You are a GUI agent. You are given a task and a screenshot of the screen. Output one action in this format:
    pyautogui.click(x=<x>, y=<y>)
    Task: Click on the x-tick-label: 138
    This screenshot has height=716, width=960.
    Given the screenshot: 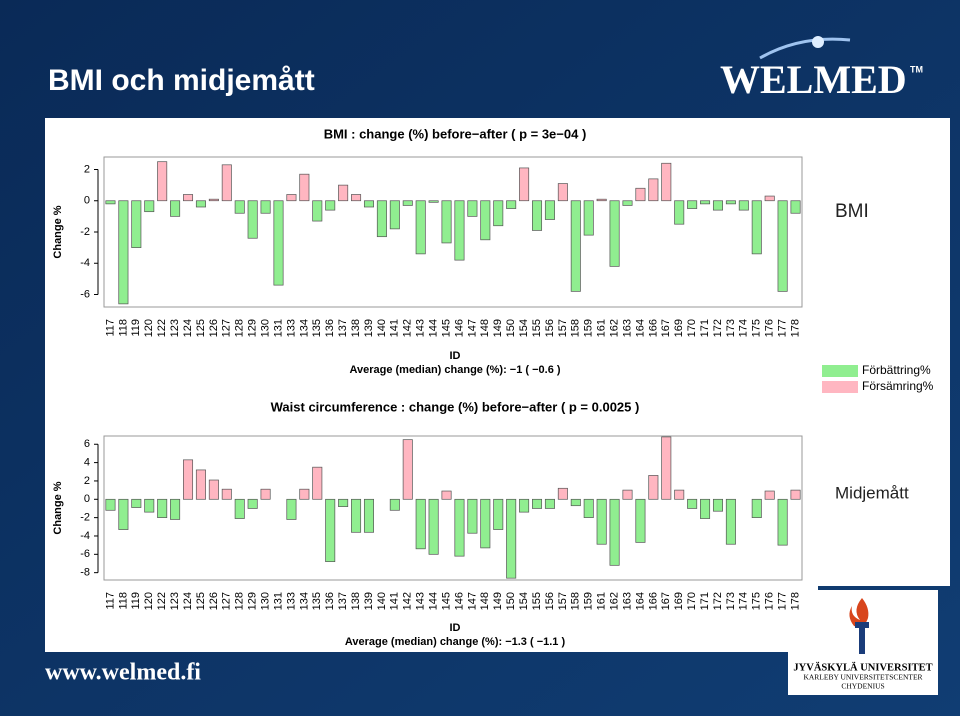 What is the action you would take?
    pyautogui.click(x=356, y=328)
    